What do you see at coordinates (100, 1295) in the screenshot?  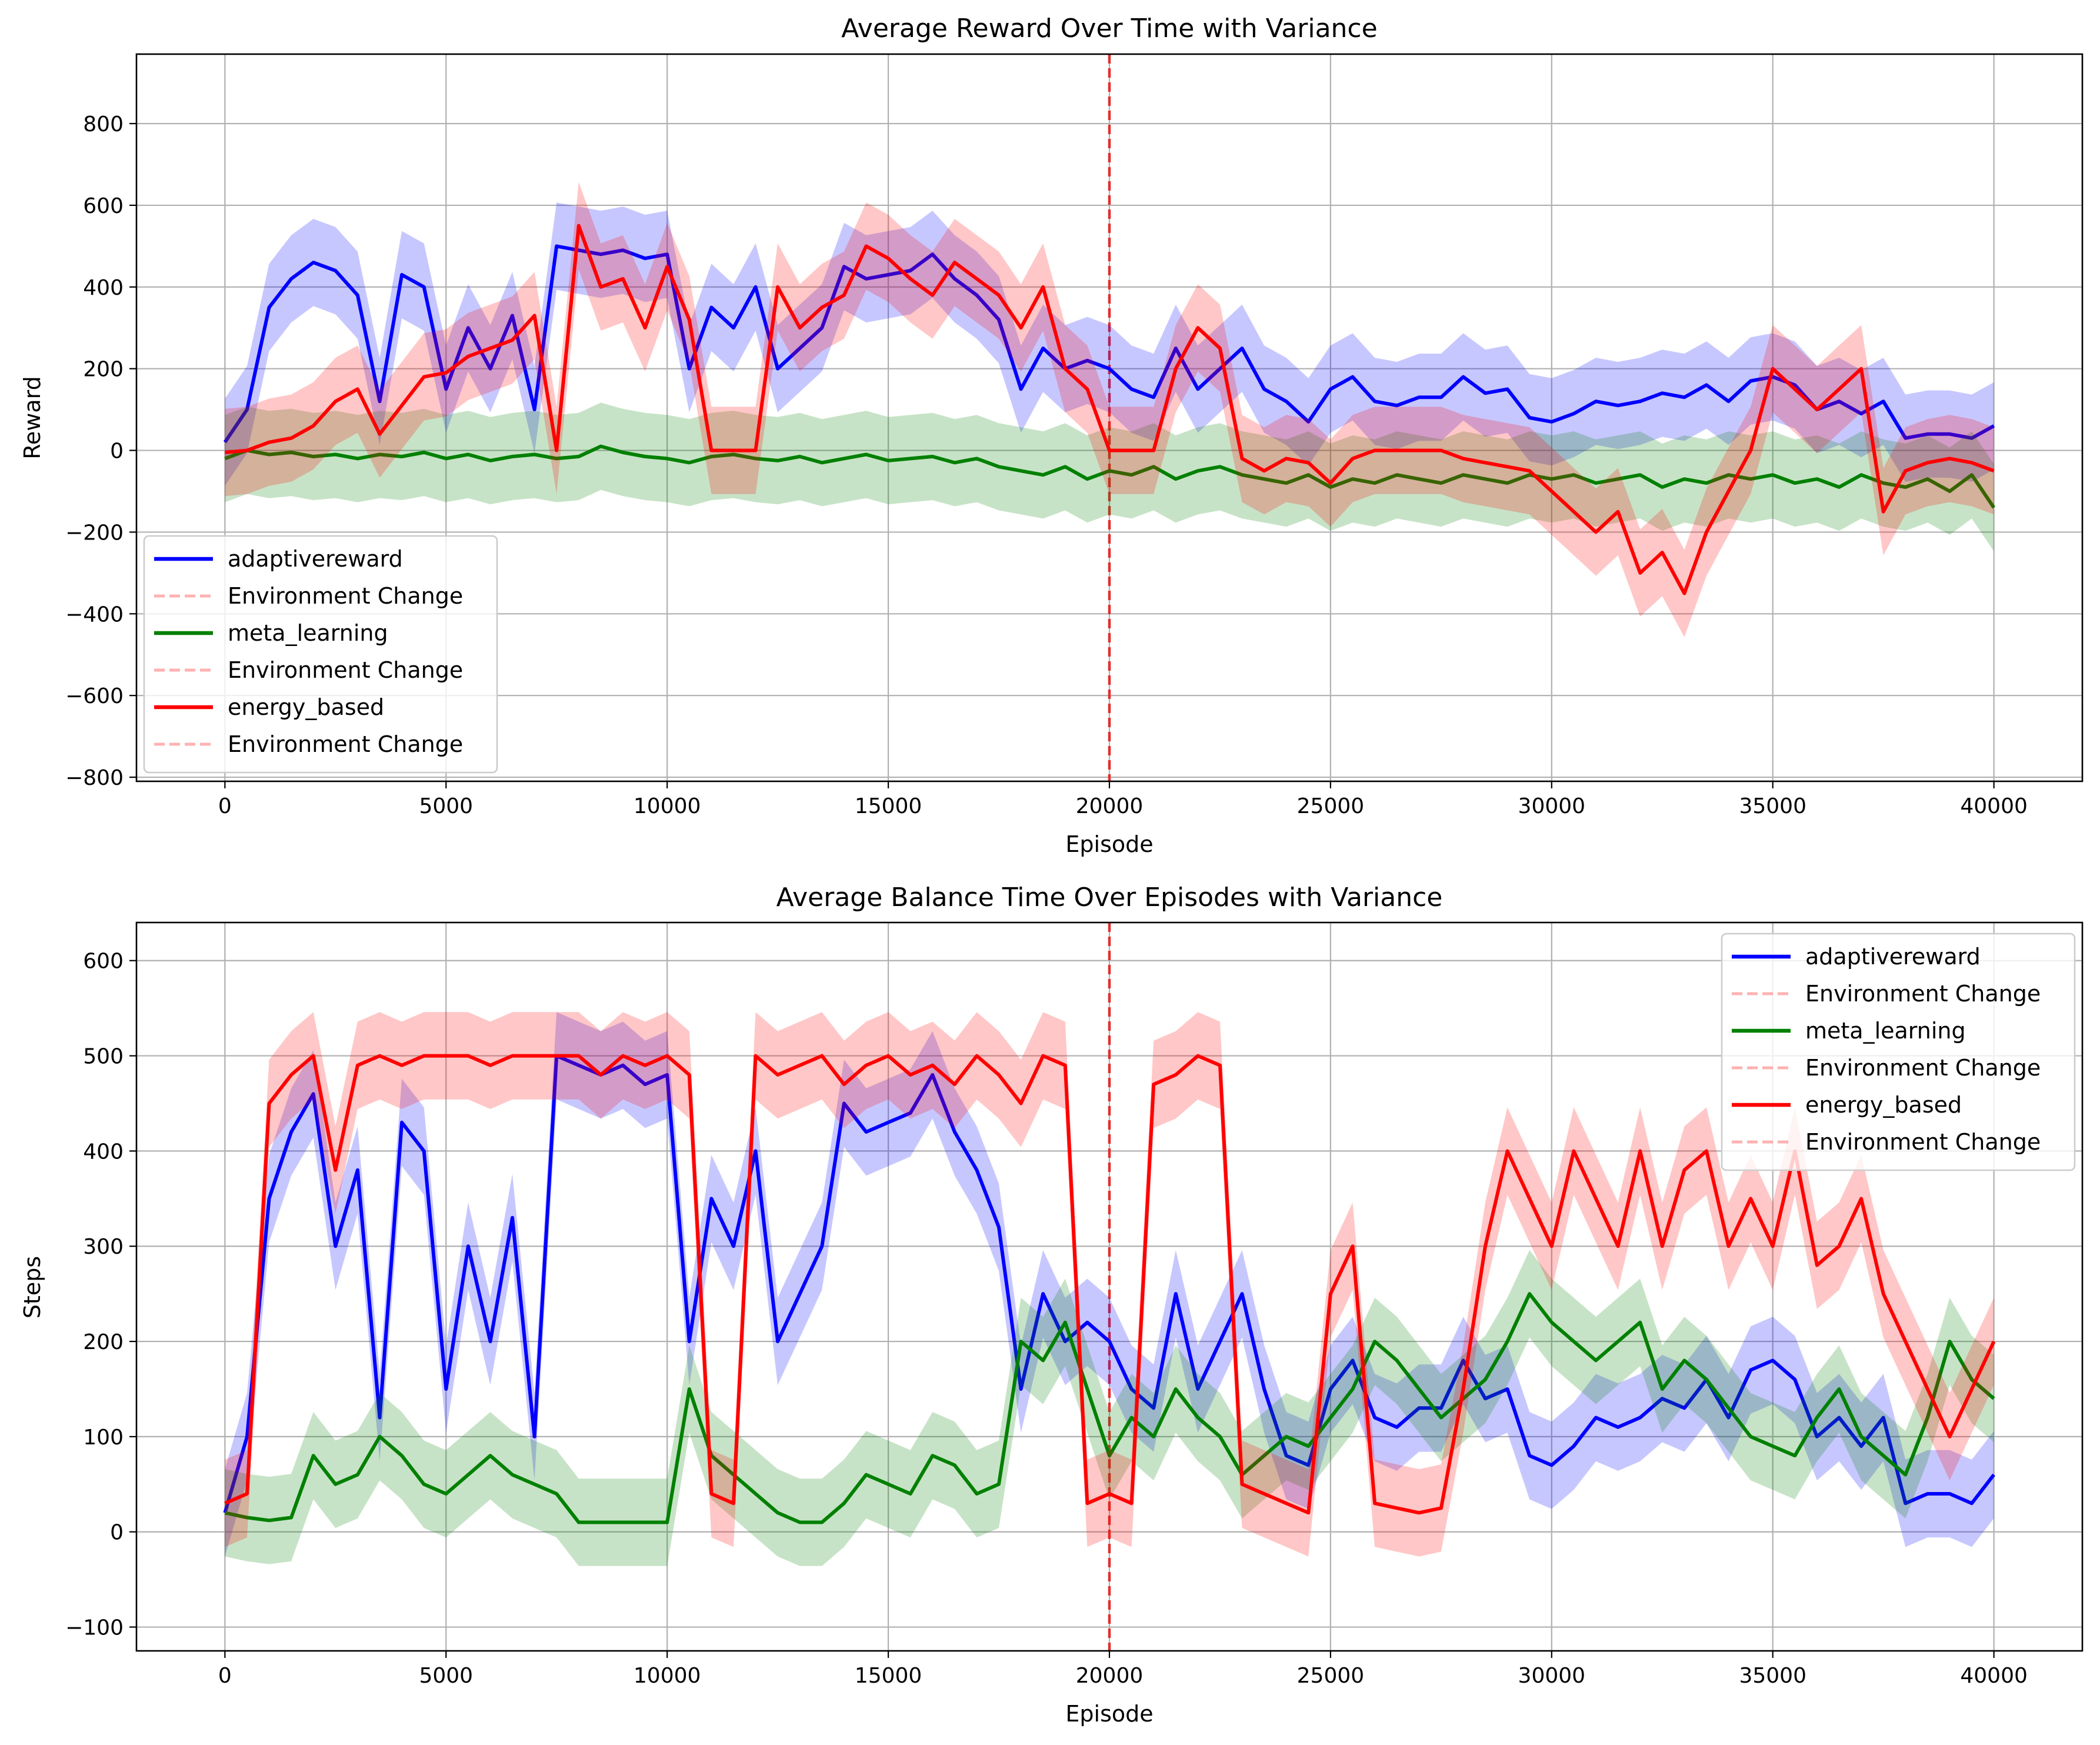 I see `balance-chart-y-ticks: −100 0 100 200 300 400 500 600` at bounding box center [100, 1295].